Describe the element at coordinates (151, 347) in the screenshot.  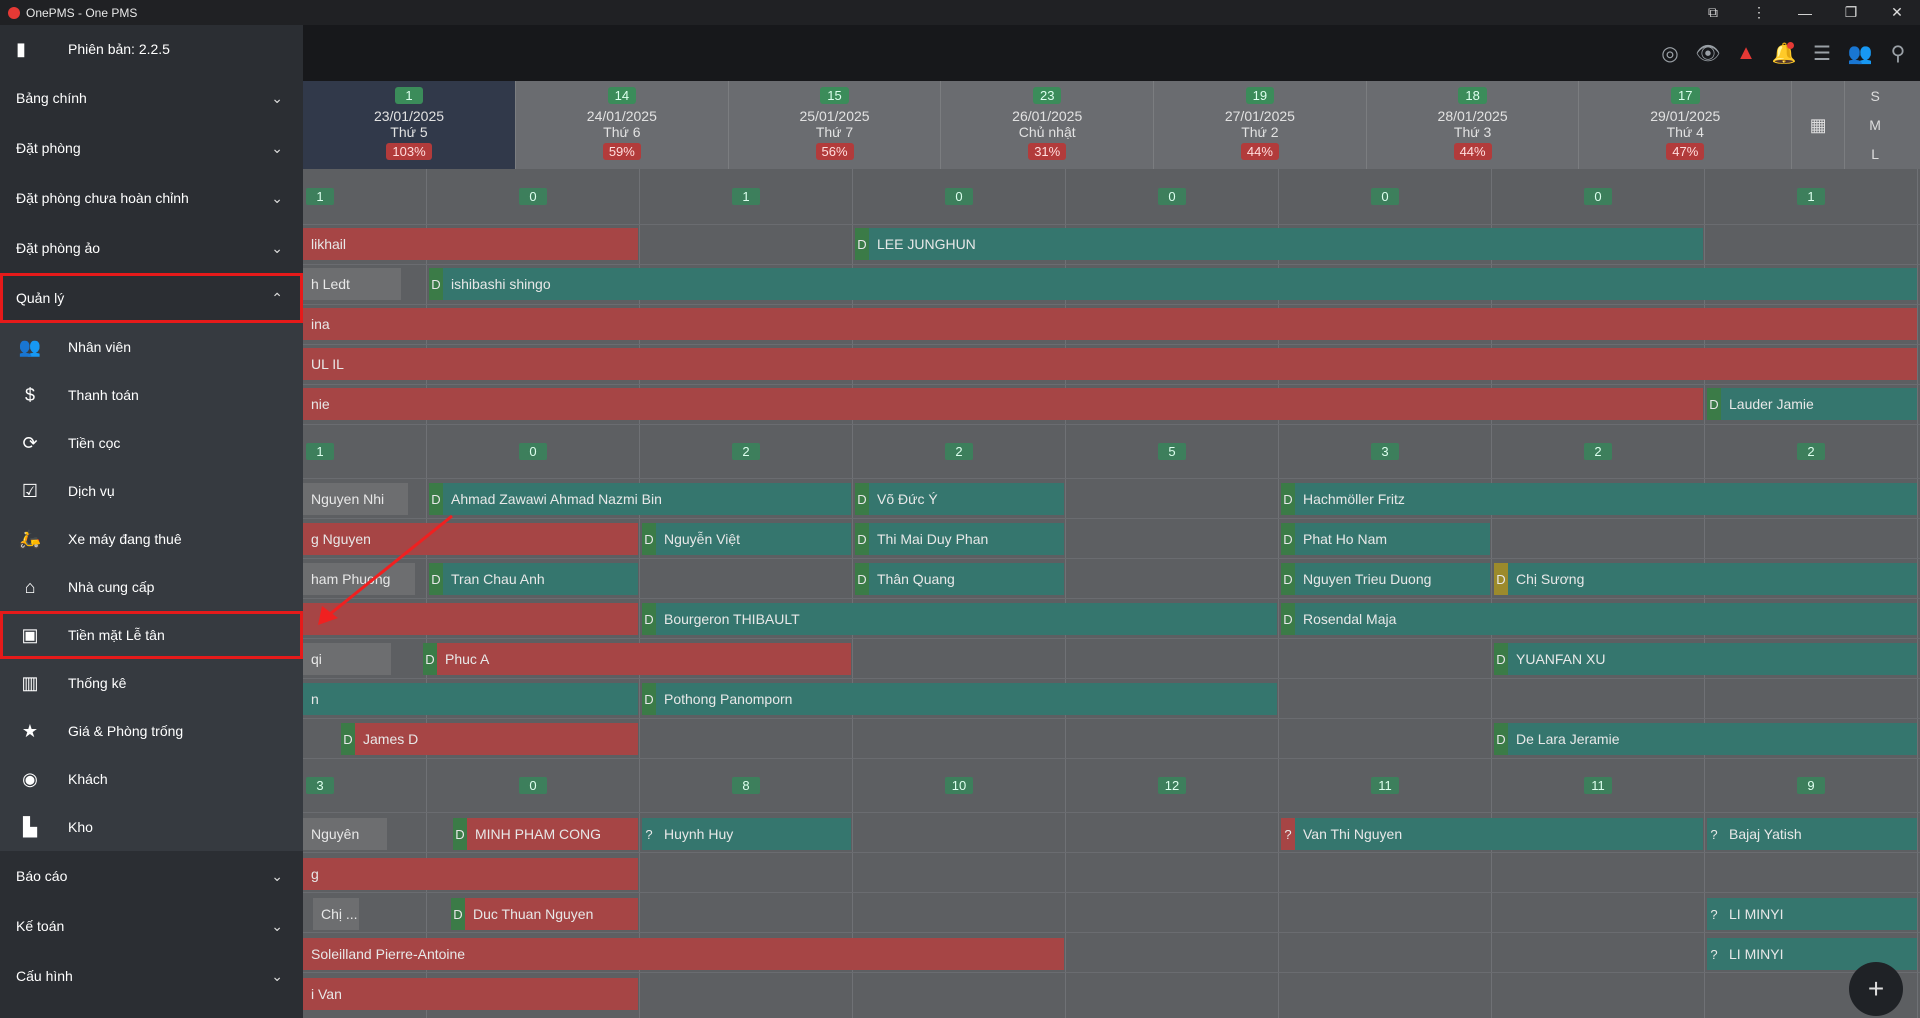
I see `sidebar-item-nhan-vien: 👥 Nhân viên` at that location.